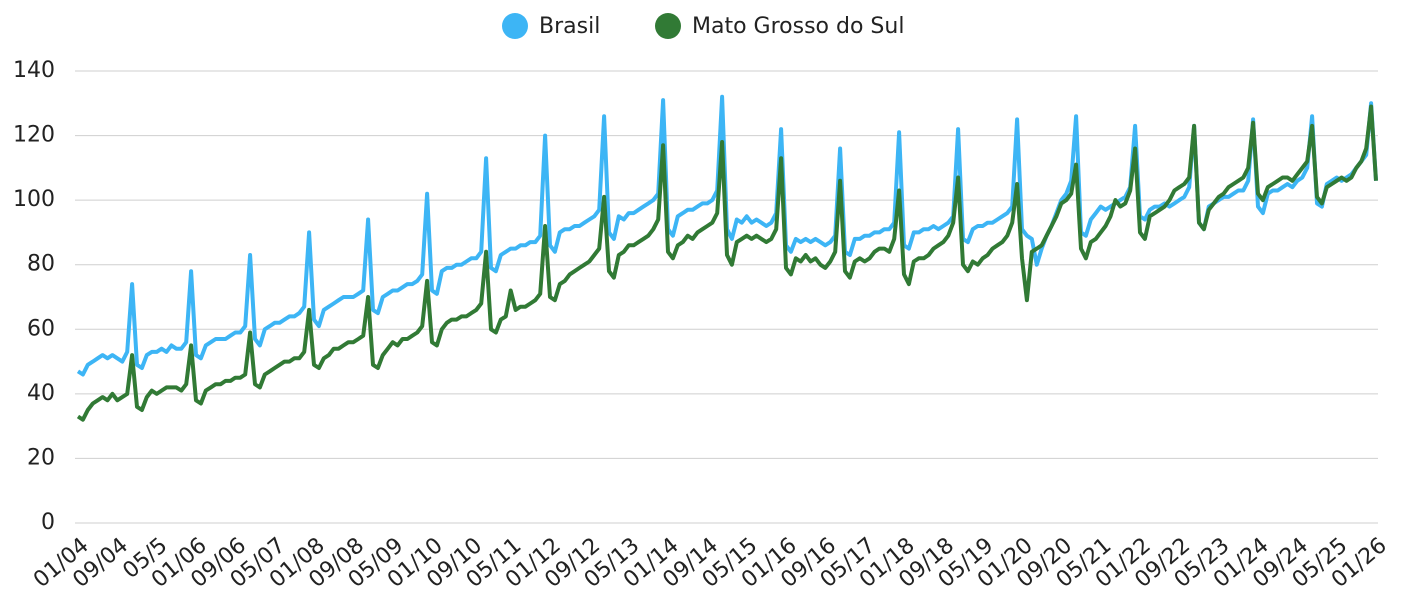 This screenshot has width=1407, height=608. I want to click on legend-label: Mato Grosso do Sul, so click(798, 26).